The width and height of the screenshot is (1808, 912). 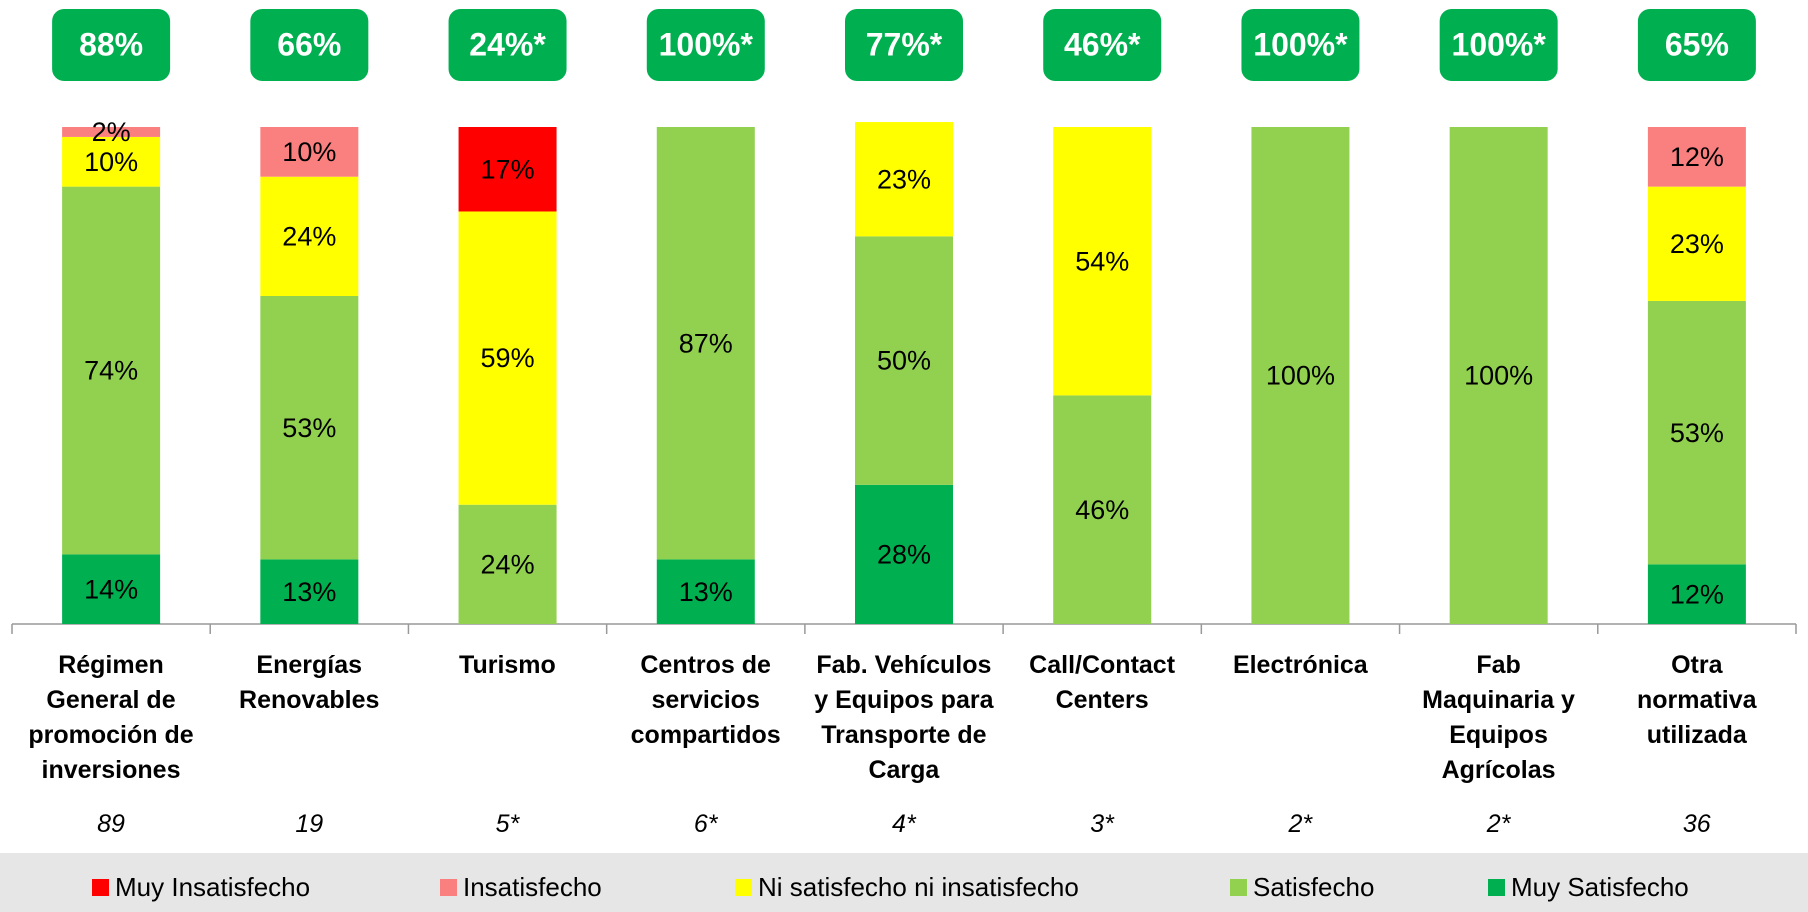 I want to click on x-tick-label: Otra normativa utilizada, so click(x=1697, y=700).